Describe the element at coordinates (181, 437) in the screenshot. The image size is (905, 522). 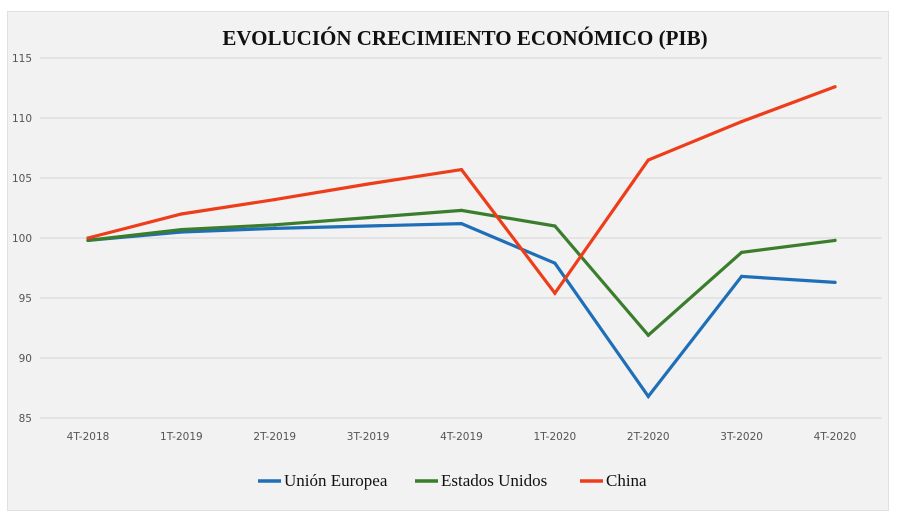
I see `x-tick-label: 1T-2019` at that location.